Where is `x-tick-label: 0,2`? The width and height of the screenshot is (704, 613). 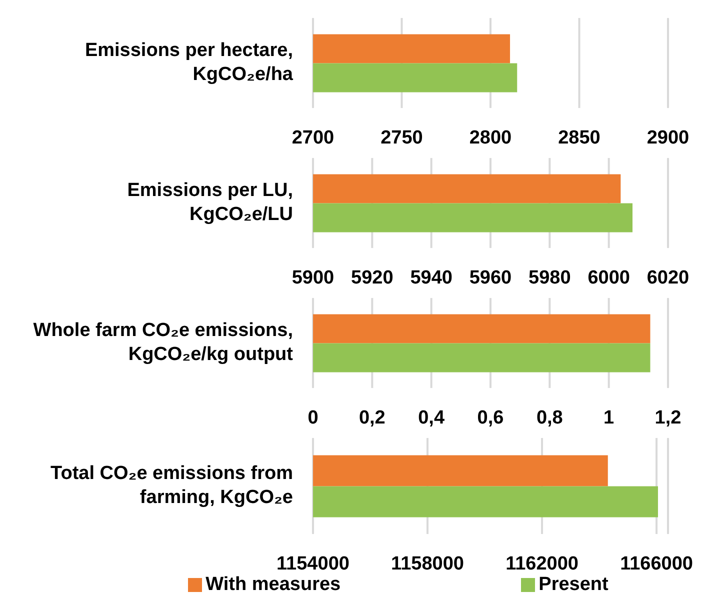
x-tick-label: 0,2 is located at coordinates (372, 417).